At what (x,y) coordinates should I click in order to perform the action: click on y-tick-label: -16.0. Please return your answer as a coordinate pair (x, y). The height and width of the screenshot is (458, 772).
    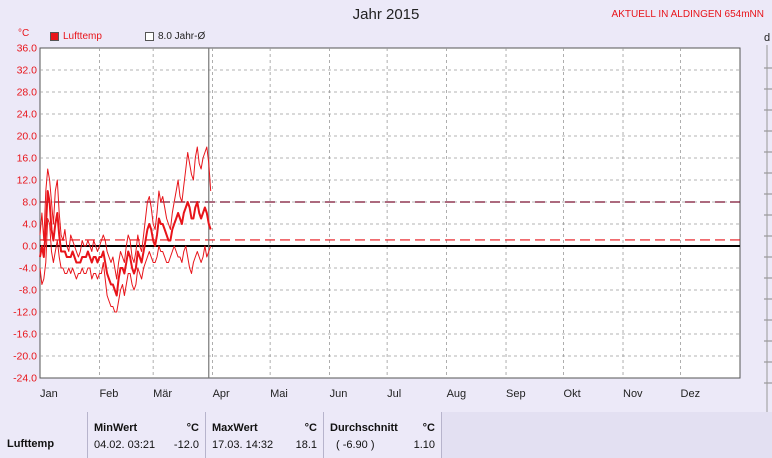
    Looking at the image, I should click on (25, 335).